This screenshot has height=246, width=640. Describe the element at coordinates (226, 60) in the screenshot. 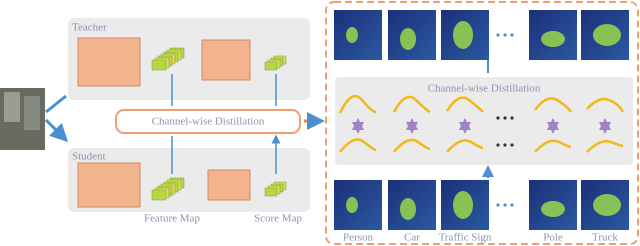

I see `teacher-head` at that location.